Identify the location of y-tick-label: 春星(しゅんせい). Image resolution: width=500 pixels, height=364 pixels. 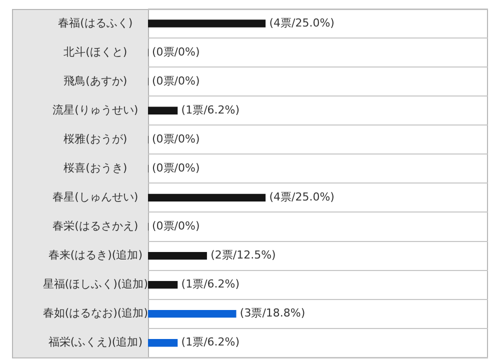
(95, 197).